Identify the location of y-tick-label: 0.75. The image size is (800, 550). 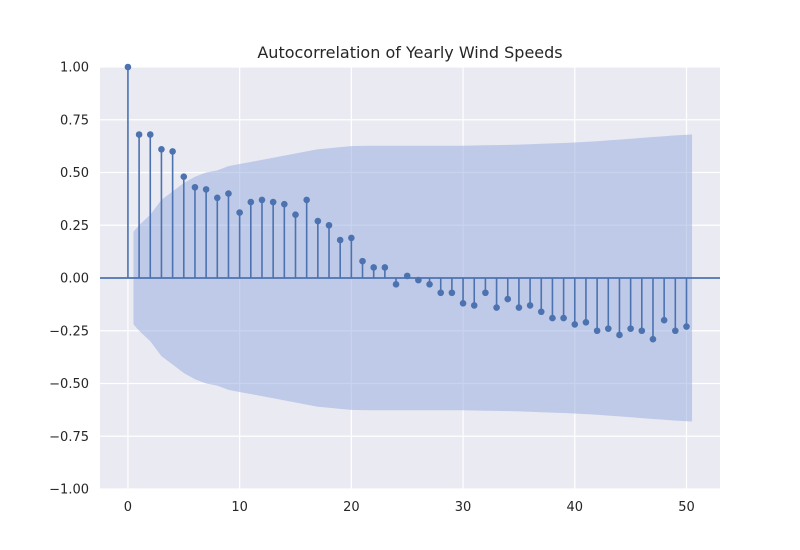
(74, 120).